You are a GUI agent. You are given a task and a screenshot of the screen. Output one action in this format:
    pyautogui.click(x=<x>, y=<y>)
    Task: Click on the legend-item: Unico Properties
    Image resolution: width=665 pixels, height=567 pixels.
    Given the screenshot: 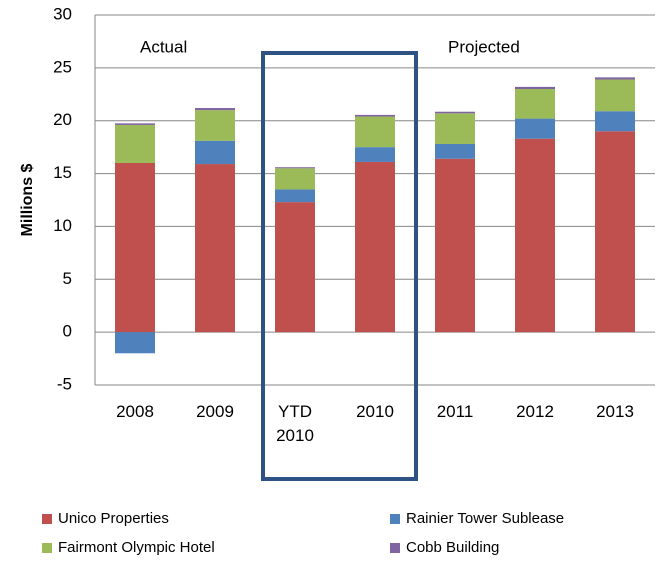 What is the action you would take?
    pyautogui.click(x=105, y=518)
    